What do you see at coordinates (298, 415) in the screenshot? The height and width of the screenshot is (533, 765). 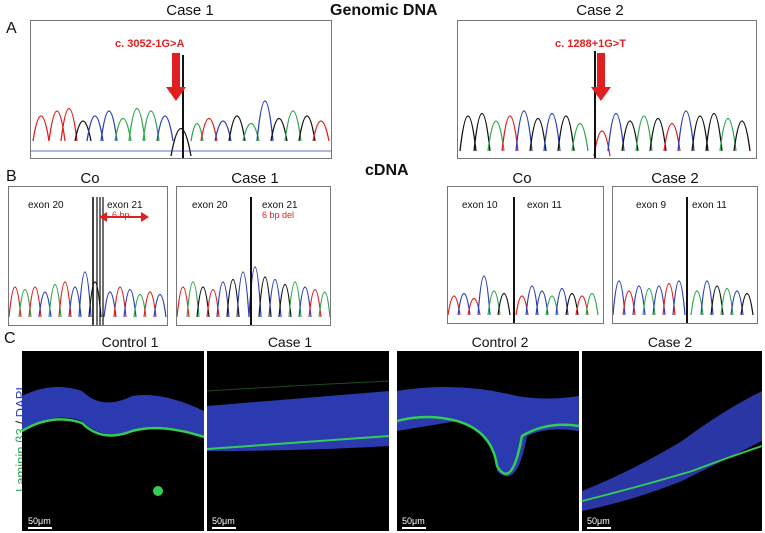 I see `case1-image` at bounding box center [298, 415].